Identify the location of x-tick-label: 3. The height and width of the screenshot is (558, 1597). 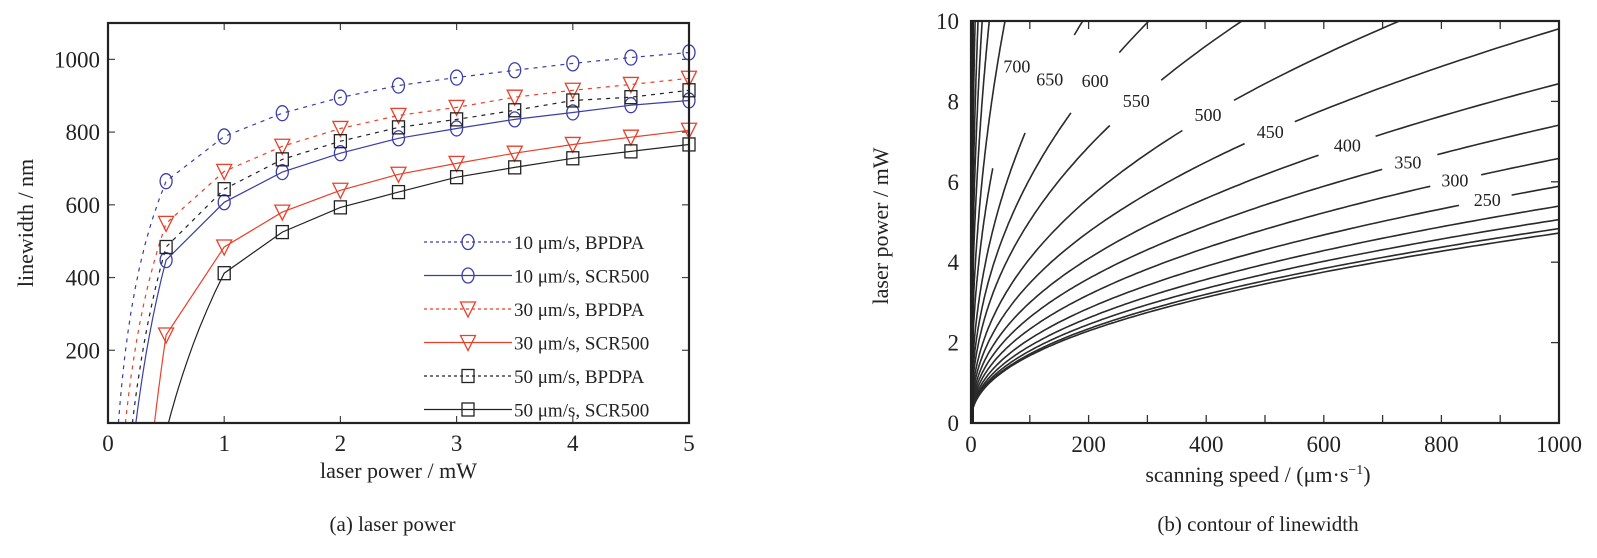
(457, 443).